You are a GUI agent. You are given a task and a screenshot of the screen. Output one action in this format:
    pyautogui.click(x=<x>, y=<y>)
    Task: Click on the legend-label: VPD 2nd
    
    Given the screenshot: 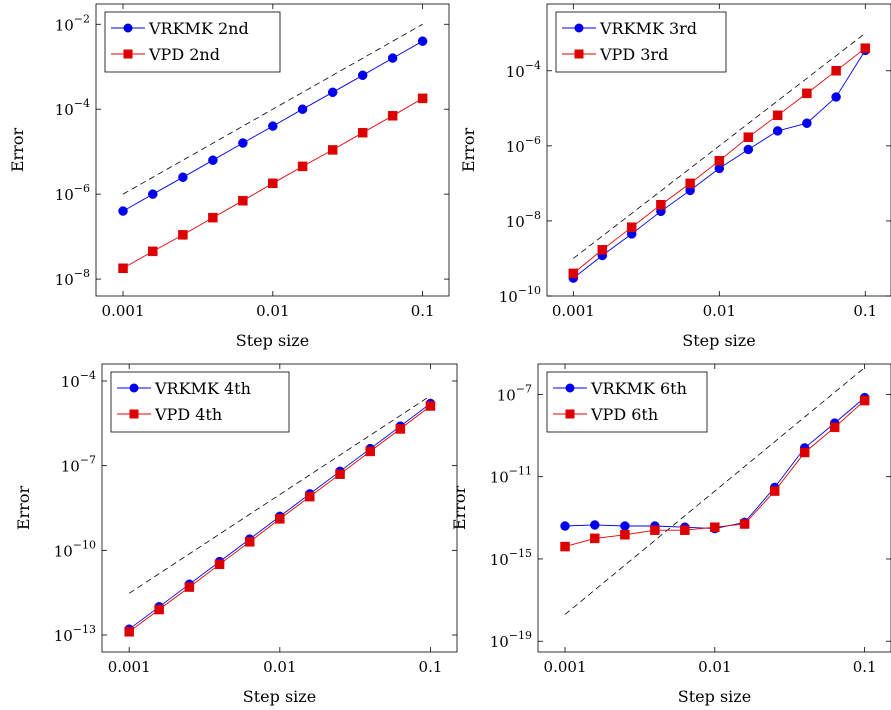 What is the action you would take?
    pyautogui.click(x=184, y=54)
    